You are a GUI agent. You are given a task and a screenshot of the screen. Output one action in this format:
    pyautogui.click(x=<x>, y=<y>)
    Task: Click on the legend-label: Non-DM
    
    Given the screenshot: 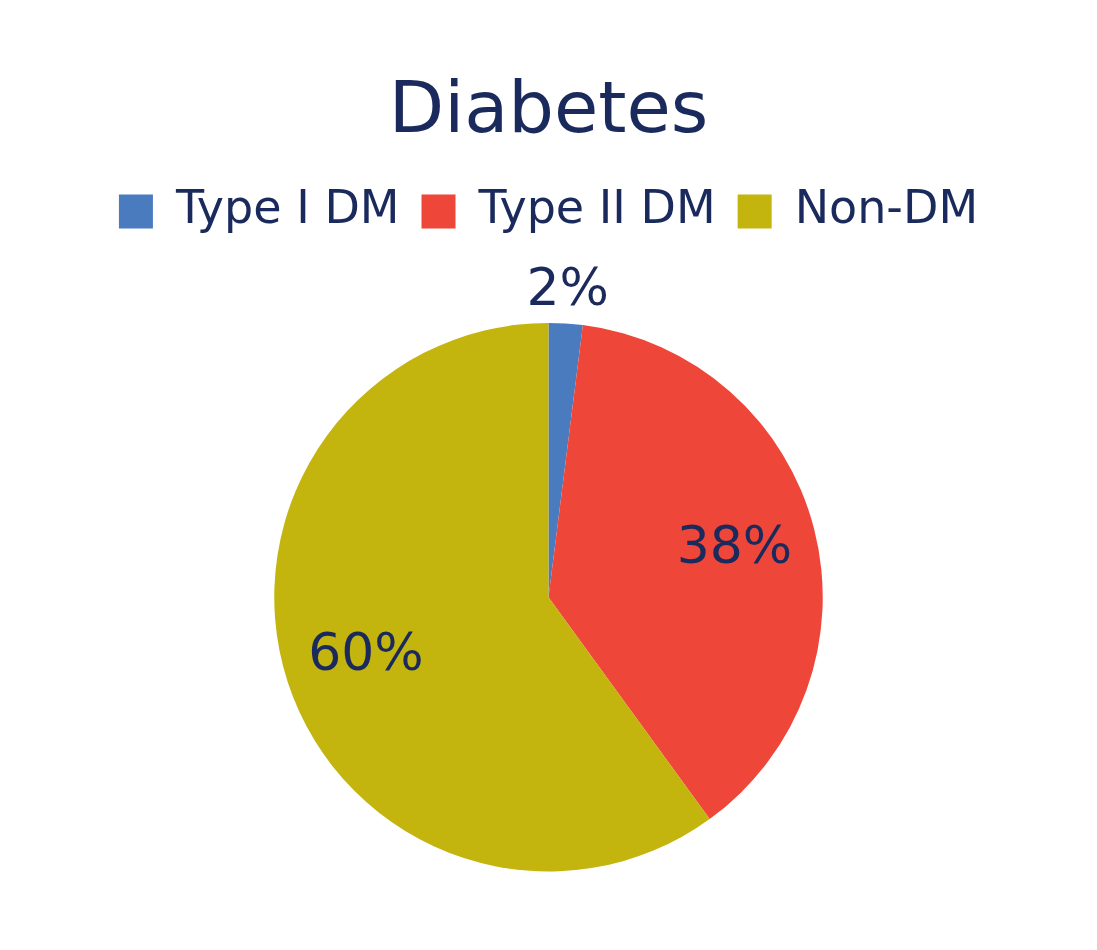 What is the action you would take?
    pyautogui.click(x=886, y=207)
    